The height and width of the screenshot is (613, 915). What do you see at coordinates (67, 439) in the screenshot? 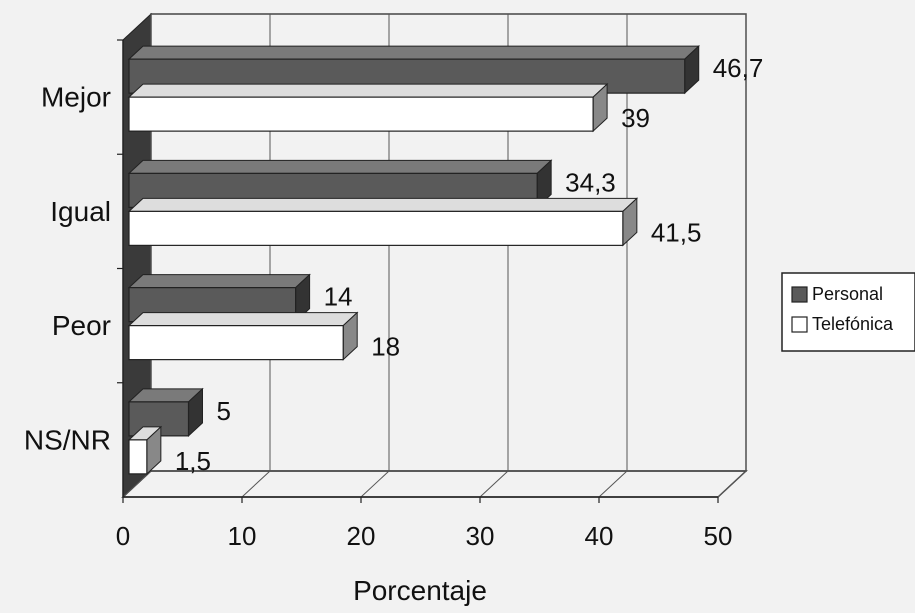
I see `category-label-ns-nr: NS/NR` at bounding box center [67, 439].